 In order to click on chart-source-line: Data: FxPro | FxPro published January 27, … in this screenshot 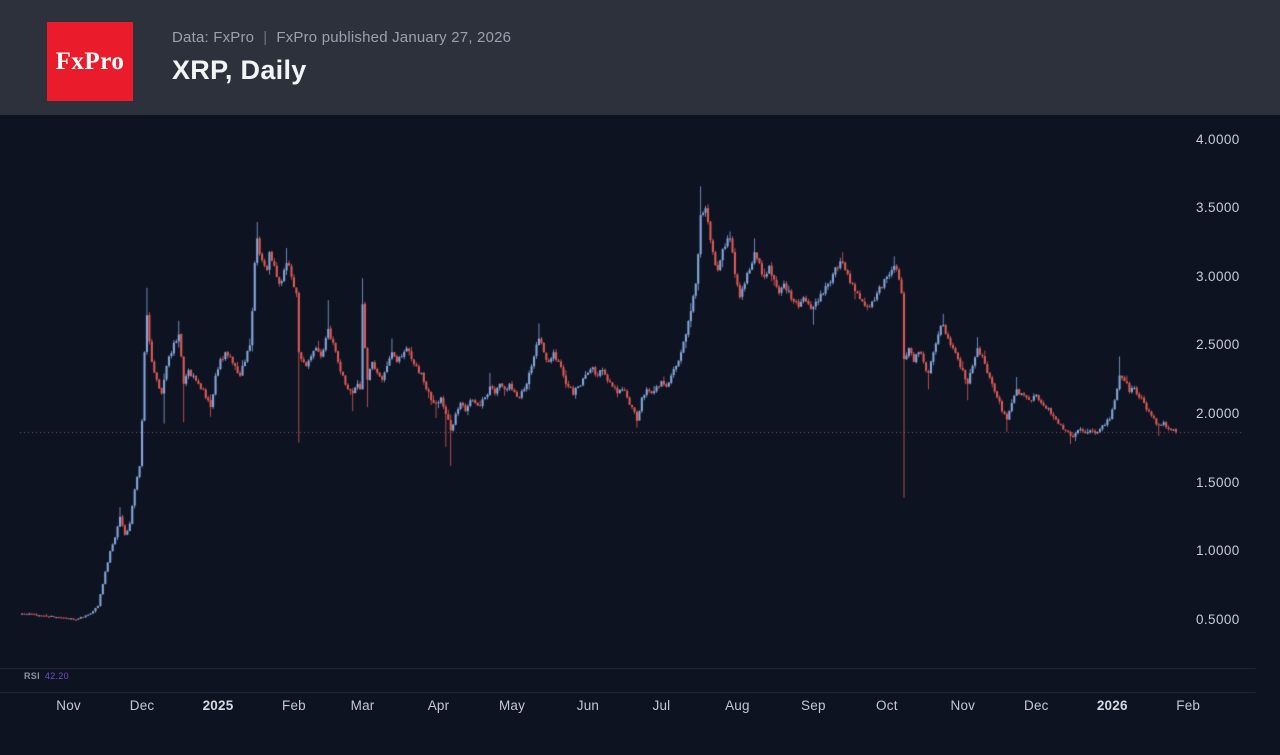, I will do `click(341, 37)`.